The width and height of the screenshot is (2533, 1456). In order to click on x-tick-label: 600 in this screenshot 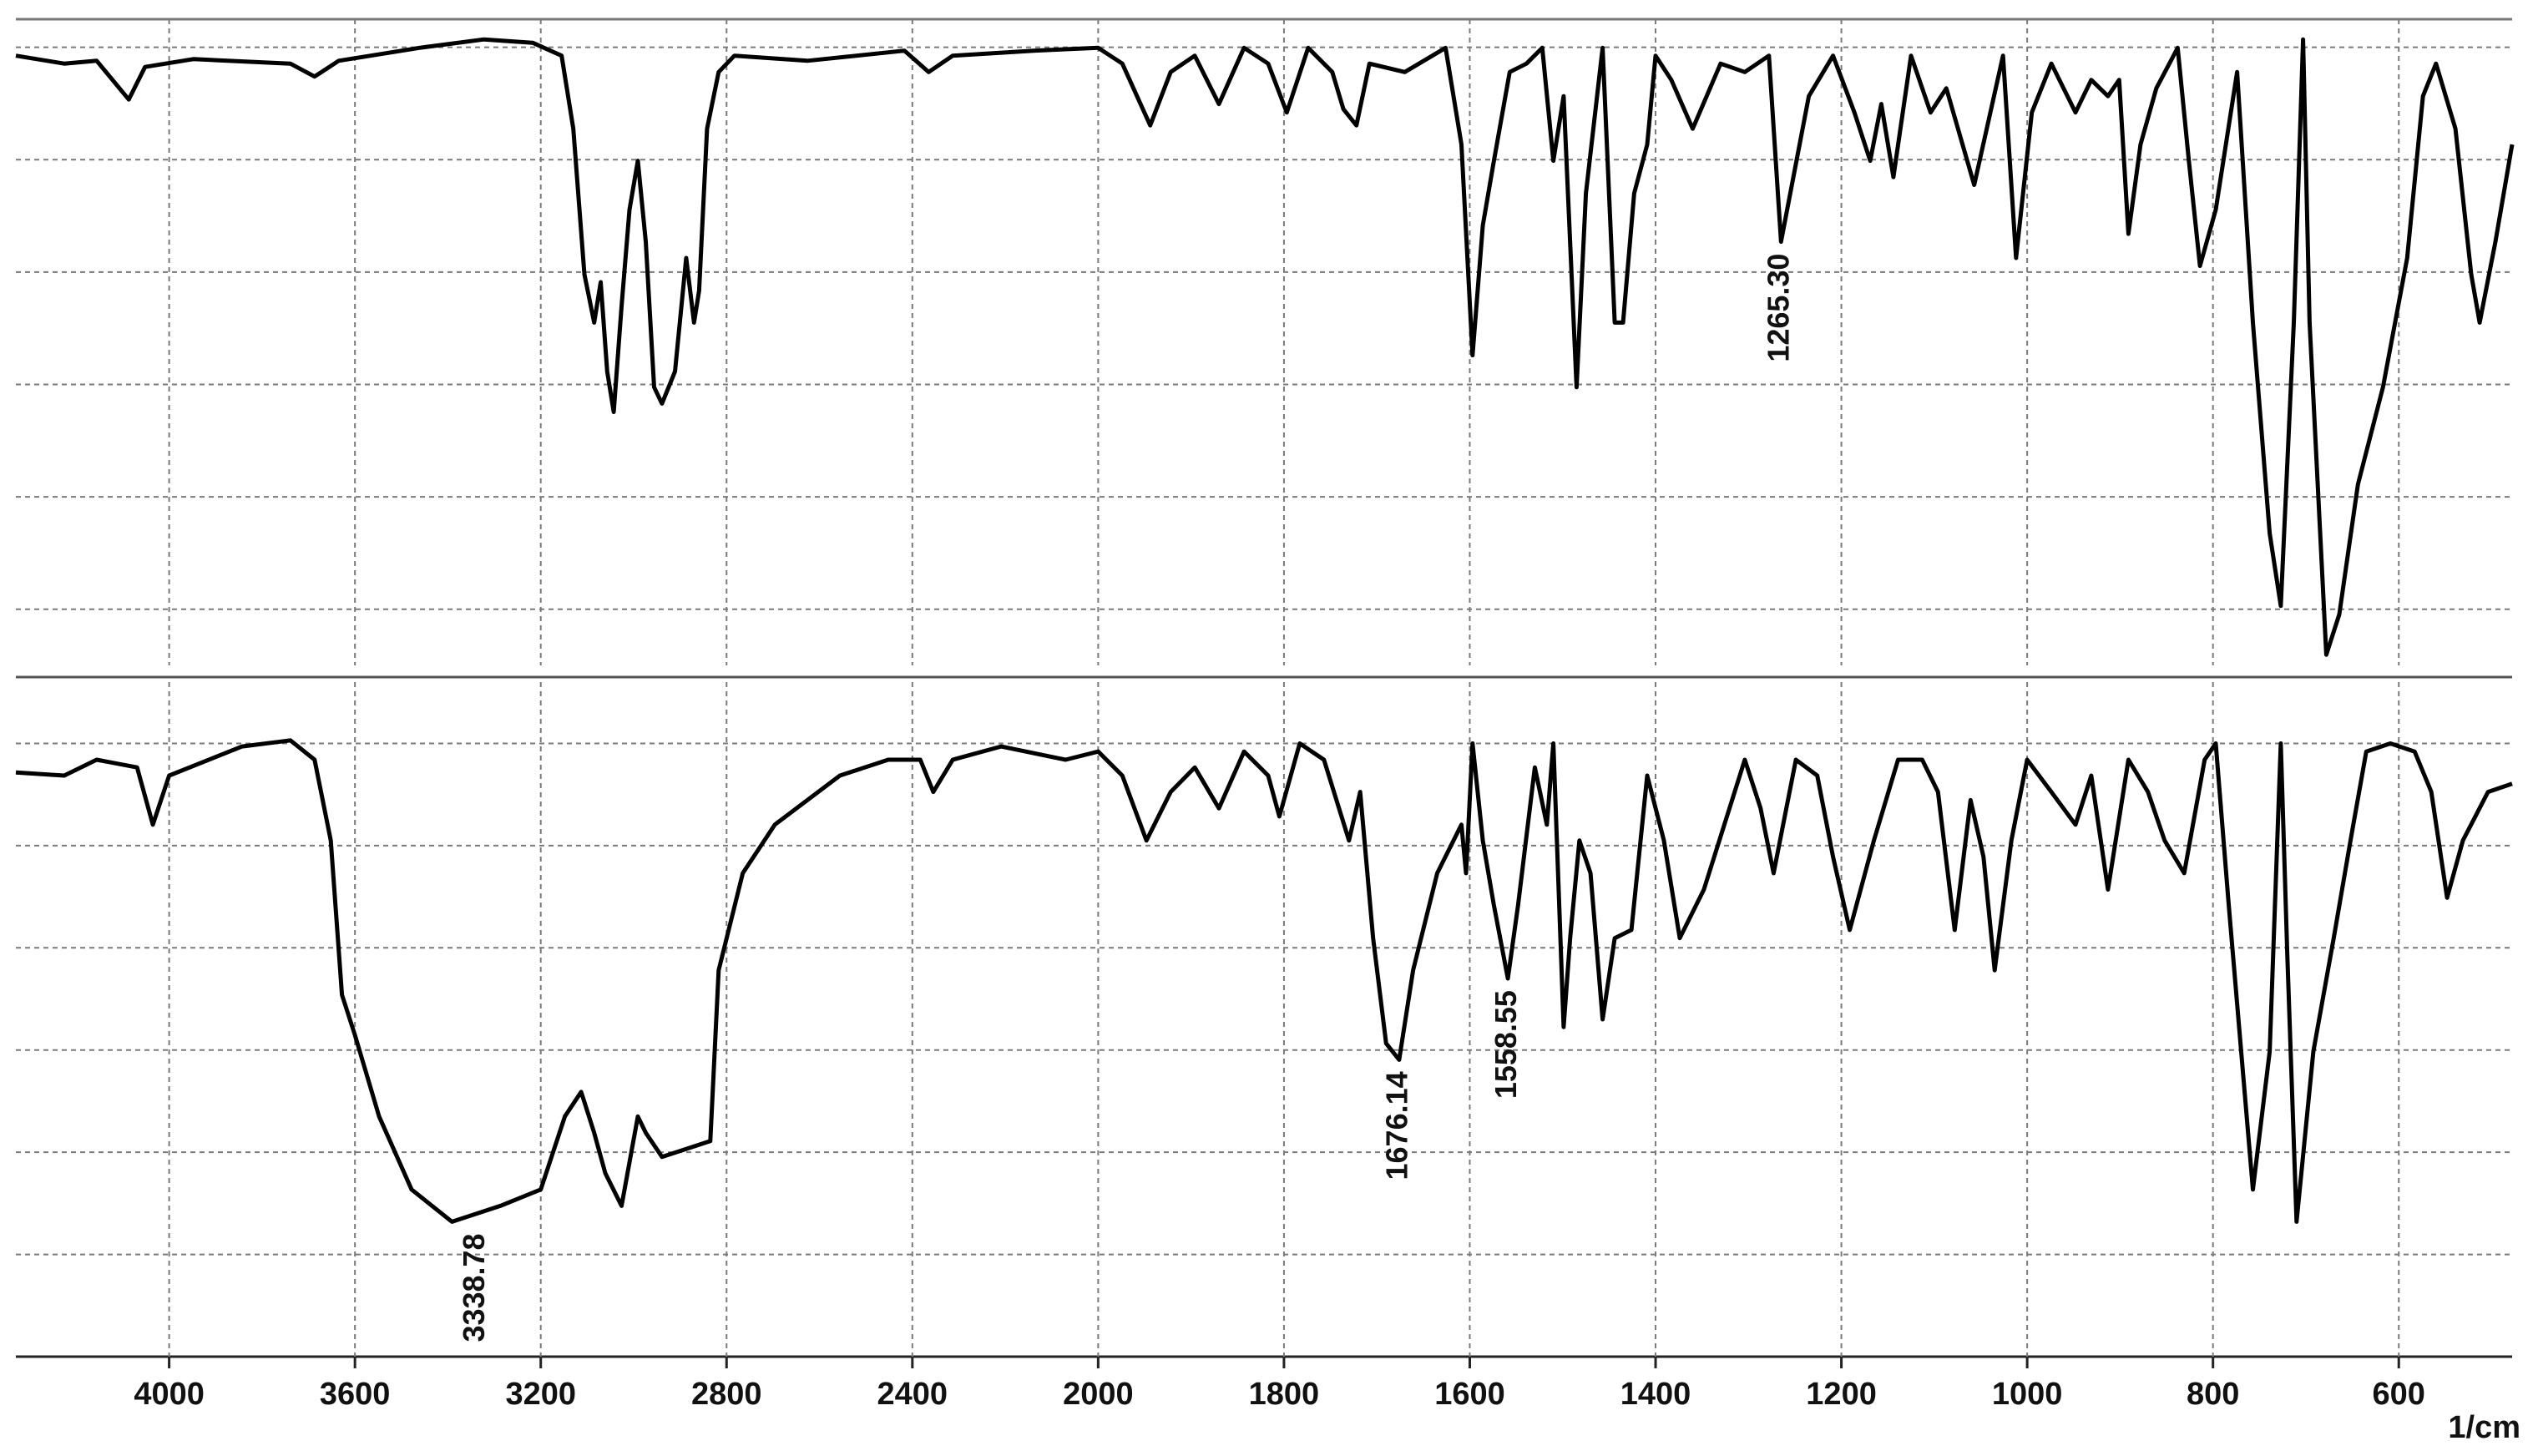, I will do `click(2399, 1394)`.